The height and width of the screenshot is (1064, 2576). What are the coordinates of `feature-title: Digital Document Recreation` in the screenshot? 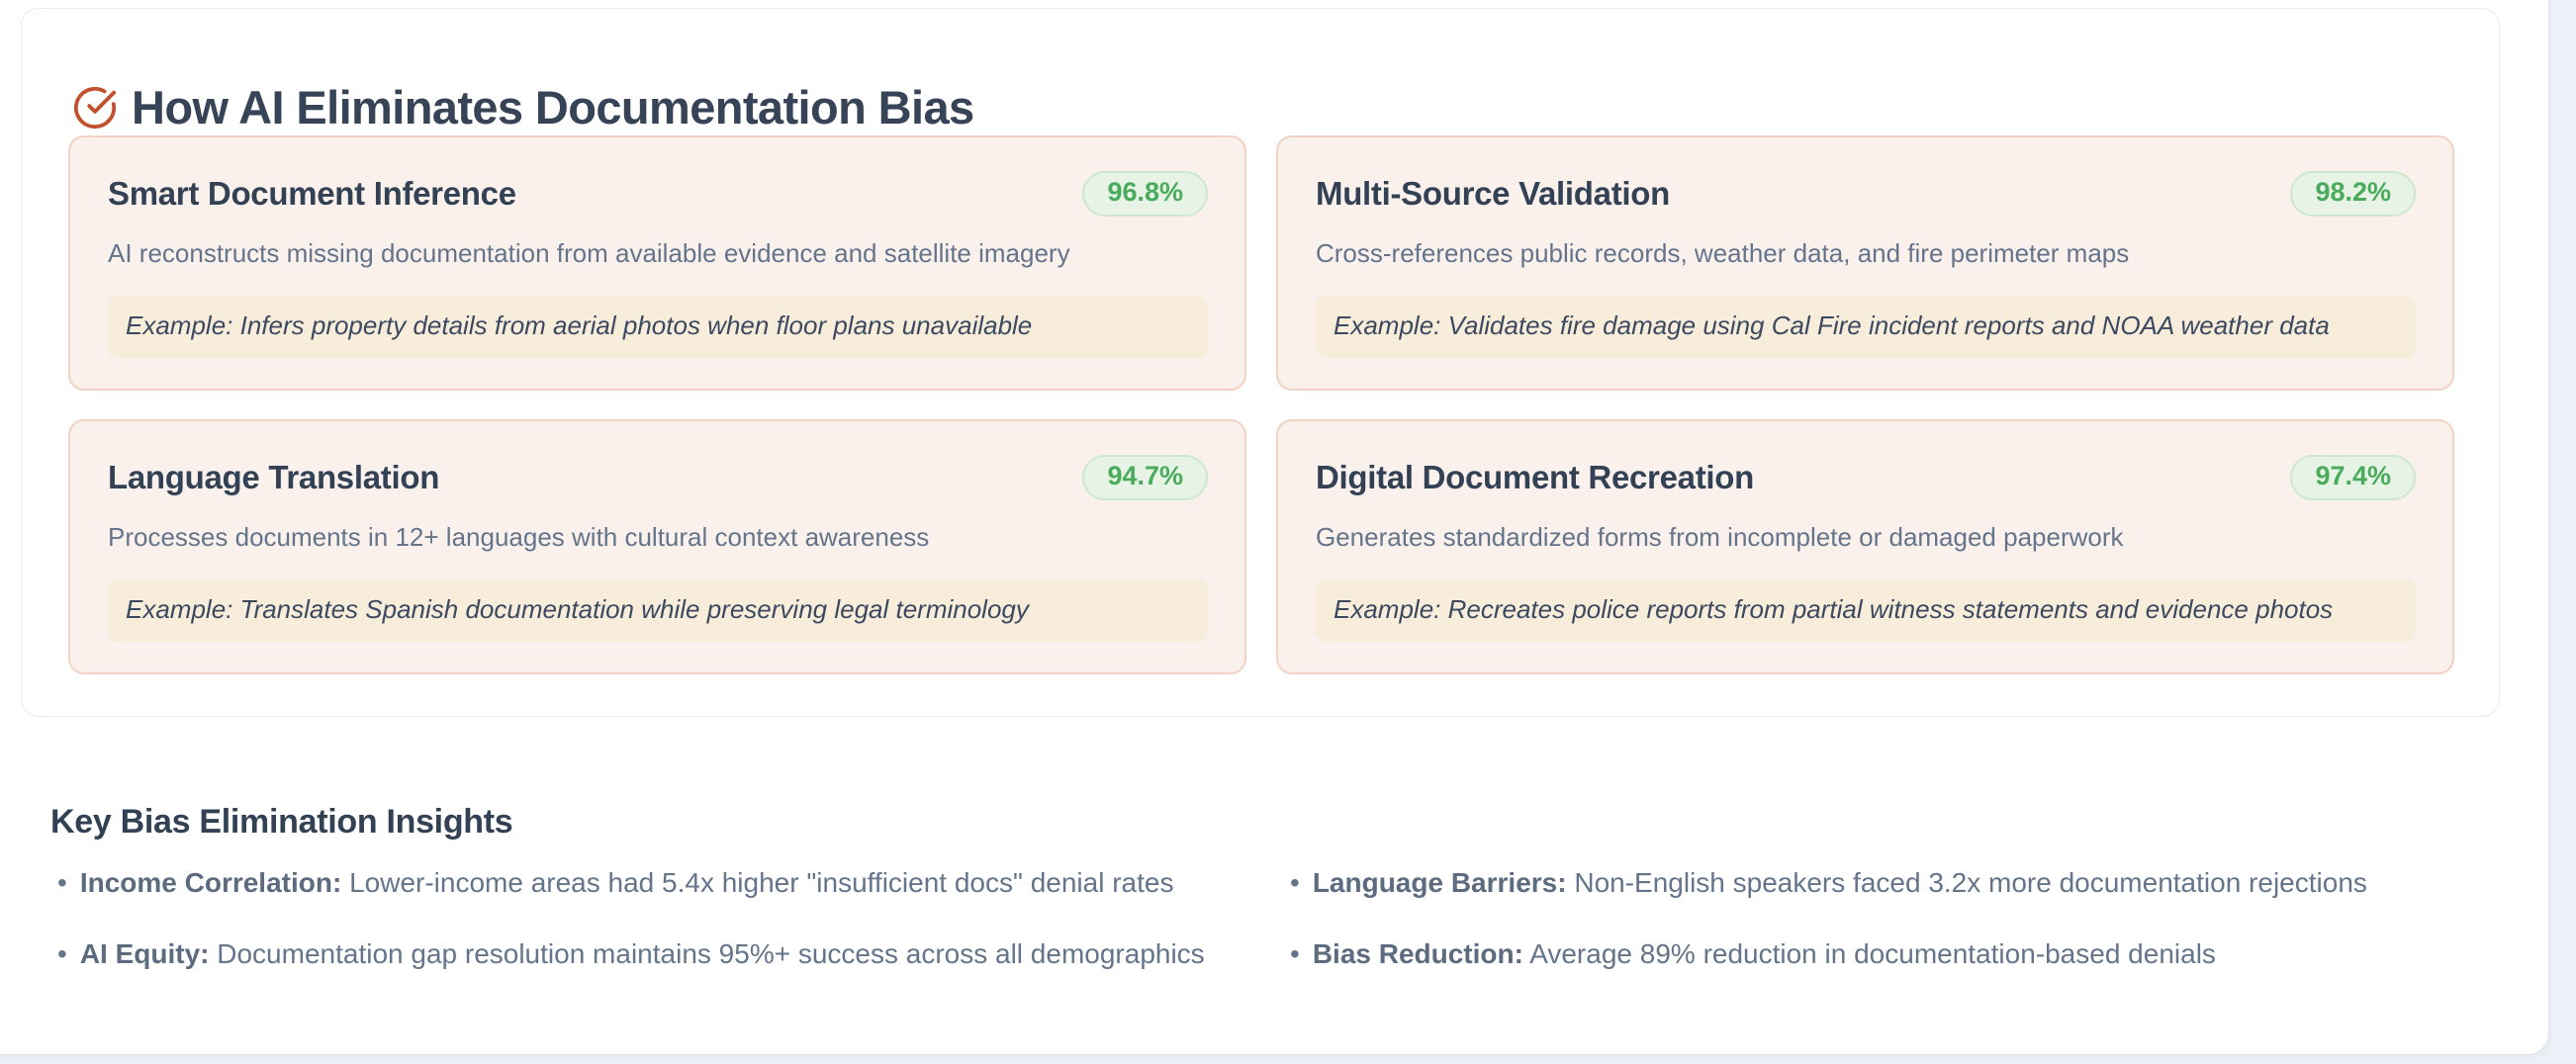 It's located at (1535, 476).